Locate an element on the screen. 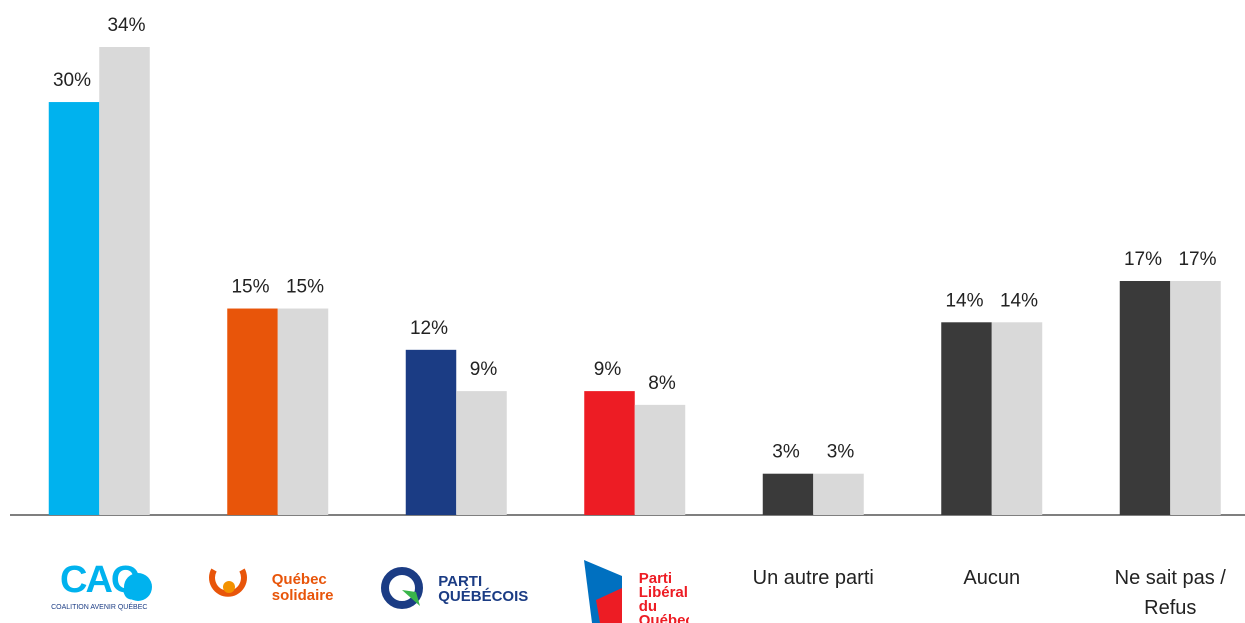  plq-logo-shape is located at coordinates (609, 605).